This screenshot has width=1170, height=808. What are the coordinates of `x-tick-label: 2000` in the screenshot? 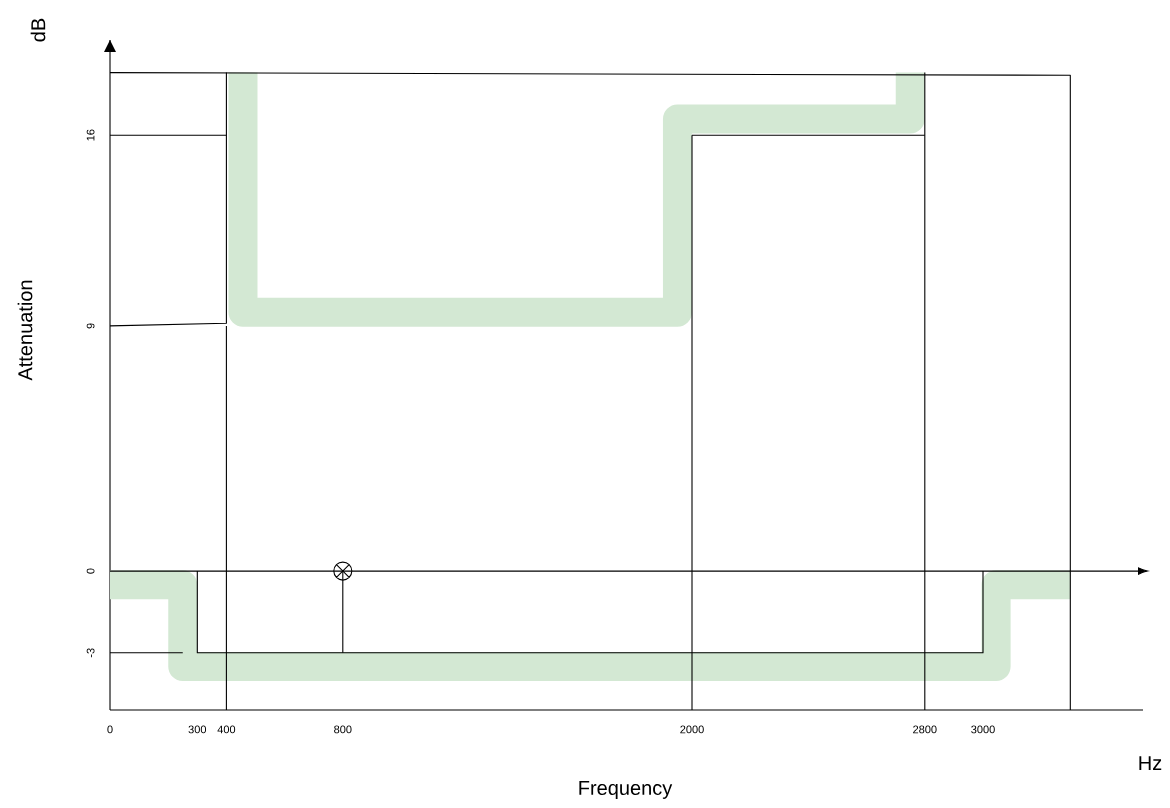 It's located at (692, 729).